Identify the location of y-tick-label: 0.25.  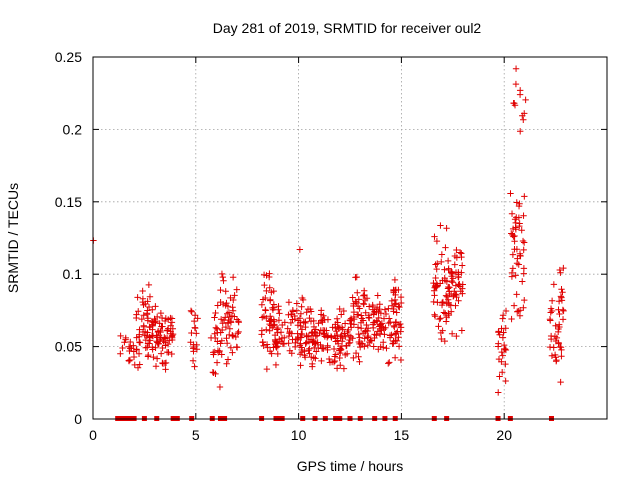
(68, 57).